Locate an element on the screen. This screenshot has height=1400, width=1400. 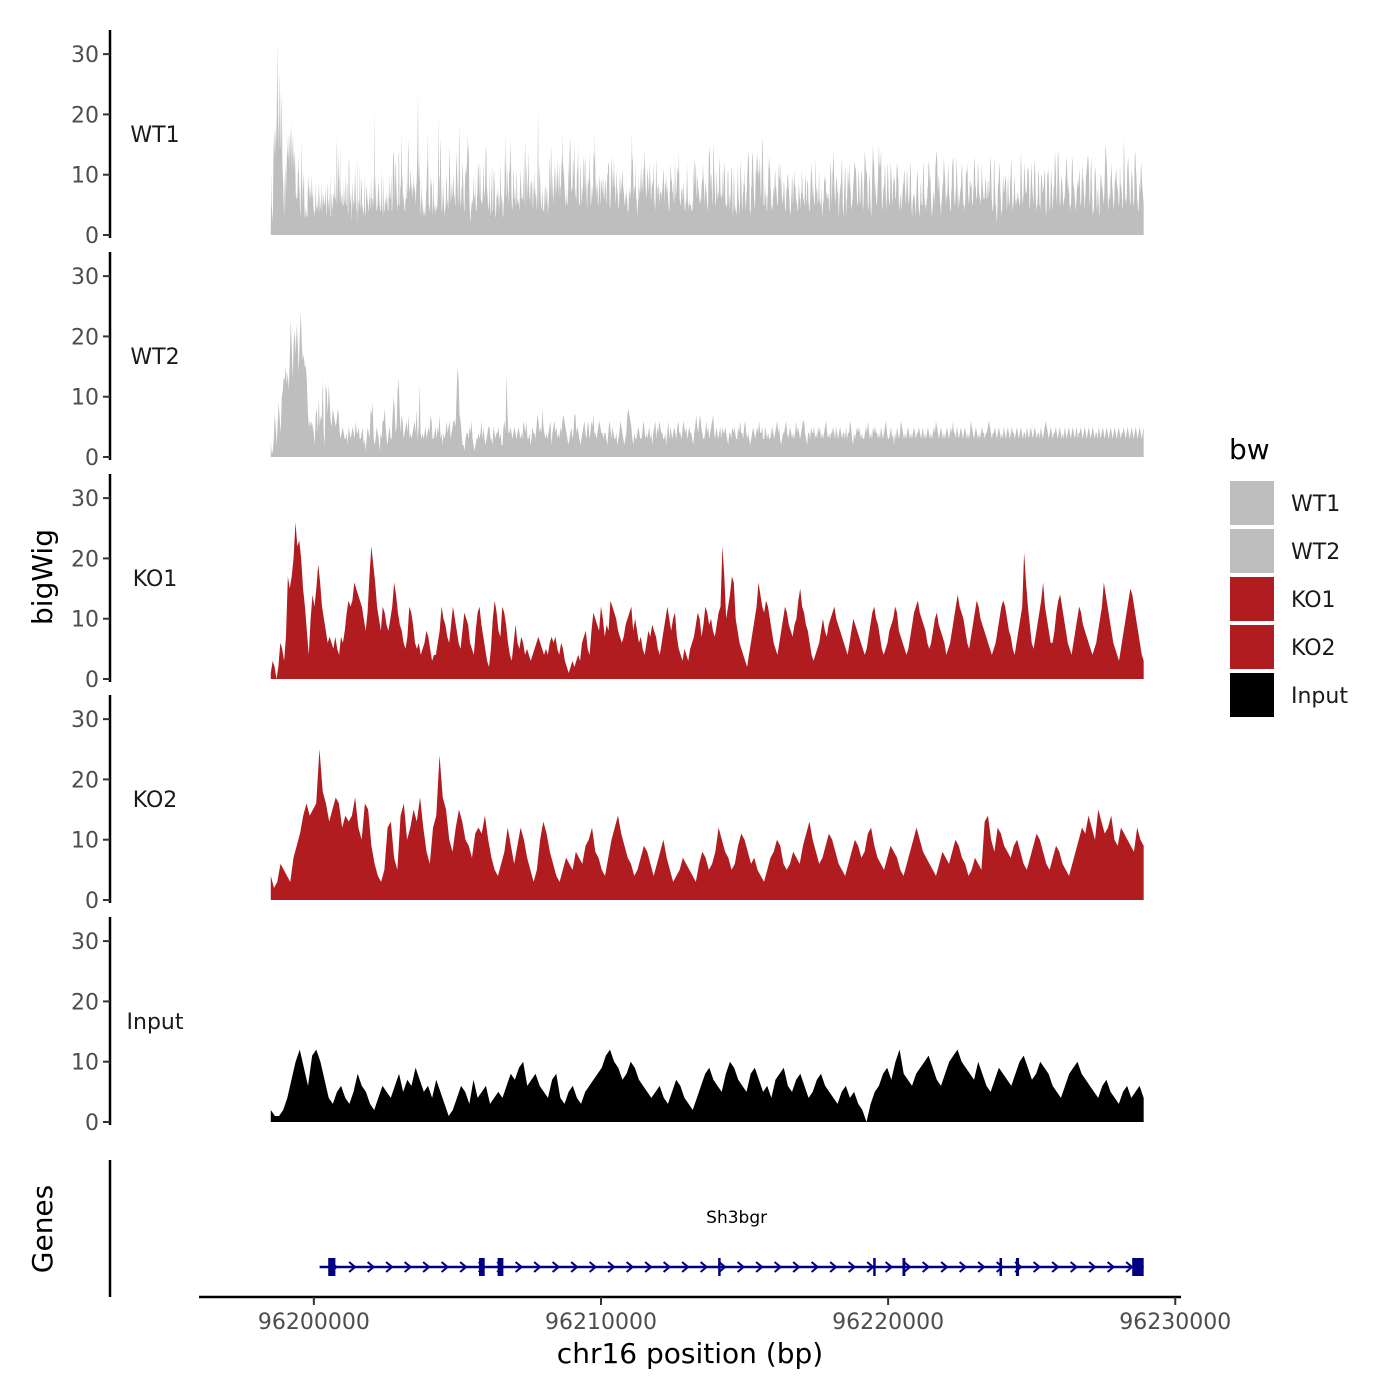
legend-label-ko2: KO2 is located at coordinates (1313, 648).